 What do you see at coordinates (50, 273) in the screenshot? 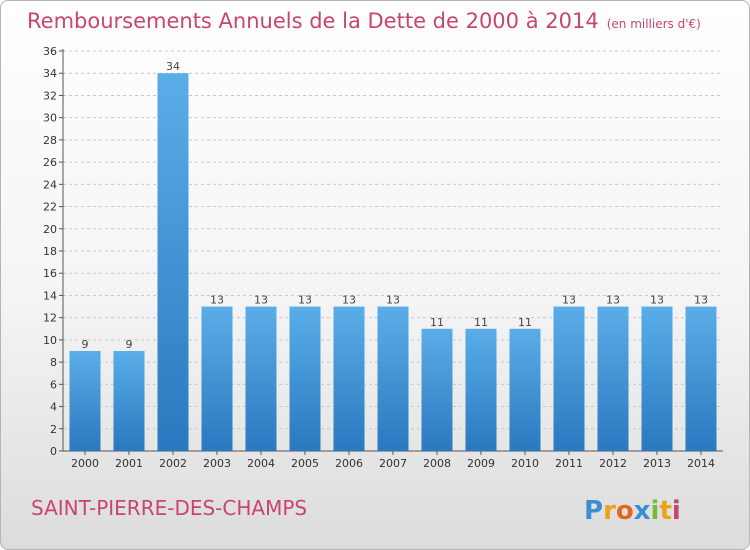
I see `y-tick-label: 16` at bounding box center [50, 273].